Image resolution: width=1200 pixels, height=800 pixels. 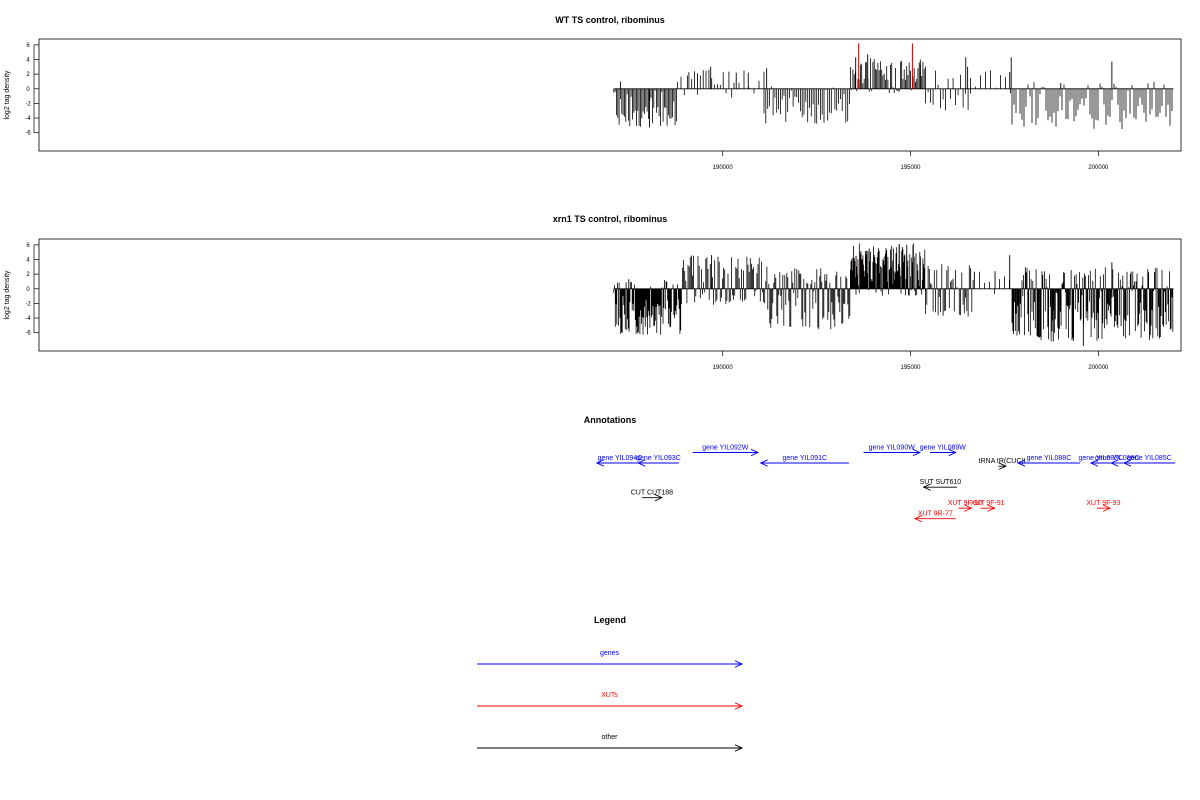 I want to click on annotation-feature: tRNA tR(CUC)I, so click(x=1002, y=464).